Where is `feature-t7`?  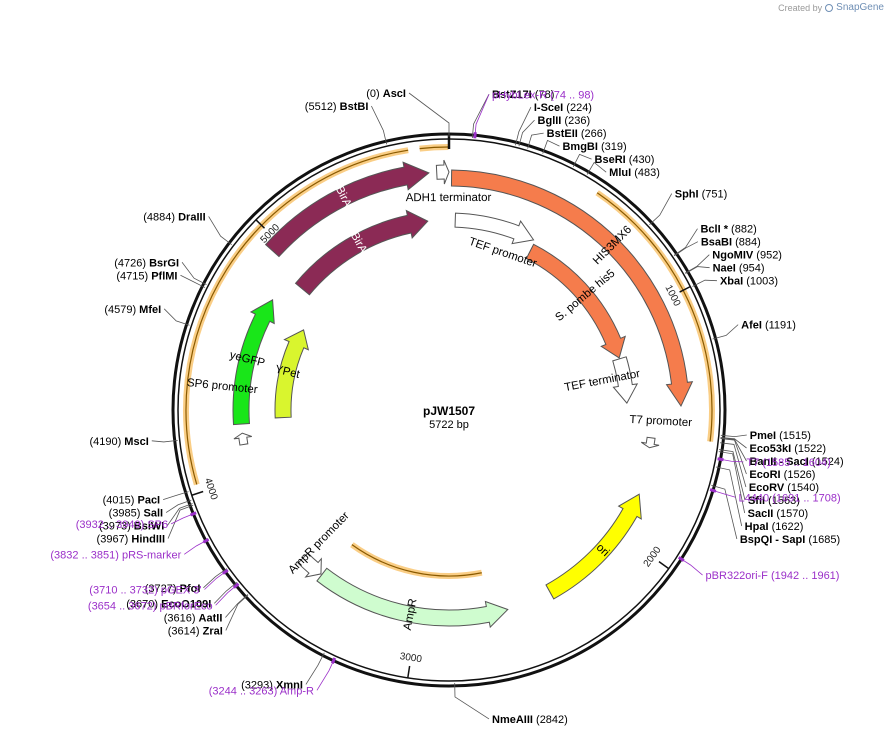
feature-t7 is located at coordinates (650, 442).